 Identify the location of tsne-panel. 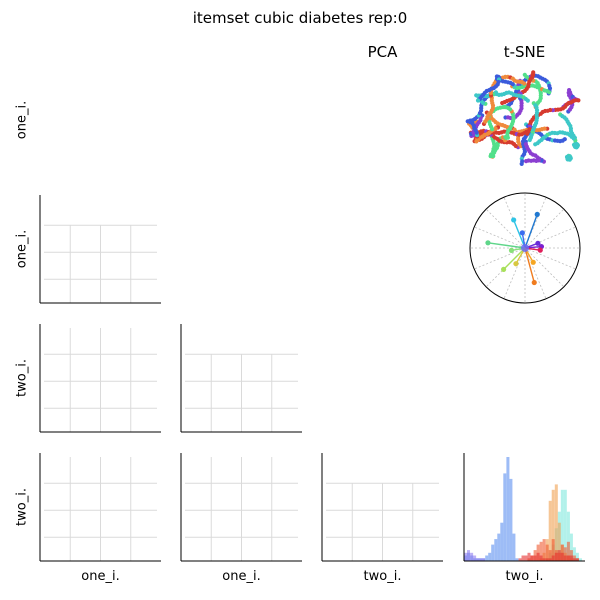
(523, 118).